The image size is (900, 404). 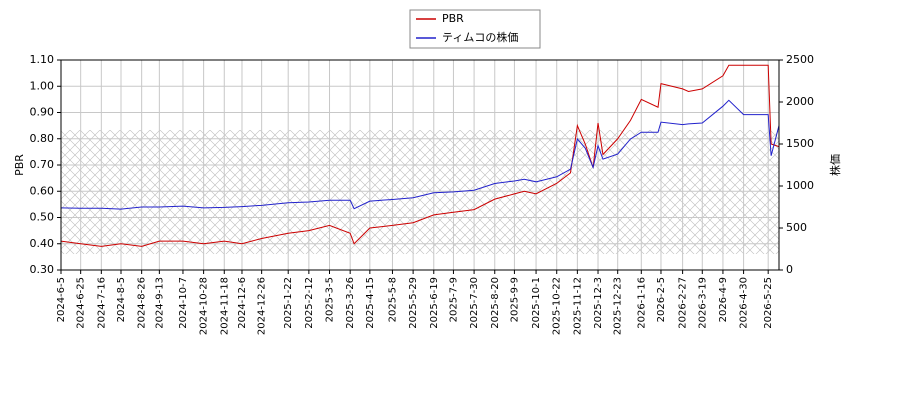 What do you see at coordinates (288, 303) in the screenshot?
I see `x-tick-label: 2025-1-22` at bounding box center [288, 303].